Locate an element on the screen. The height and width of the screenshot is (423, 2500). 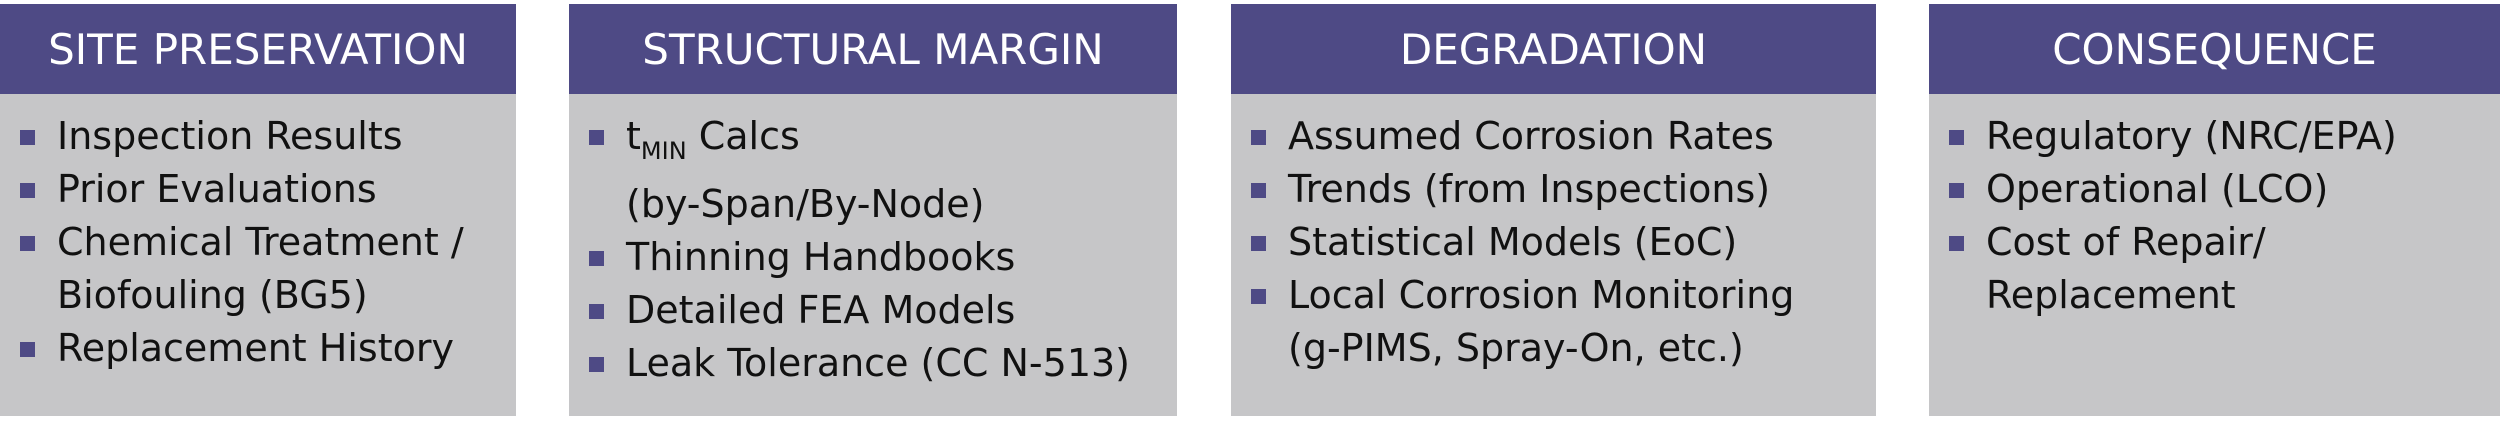
list-item: Leak Tolerance (CC N-513) is located at coordinates (873, 363).